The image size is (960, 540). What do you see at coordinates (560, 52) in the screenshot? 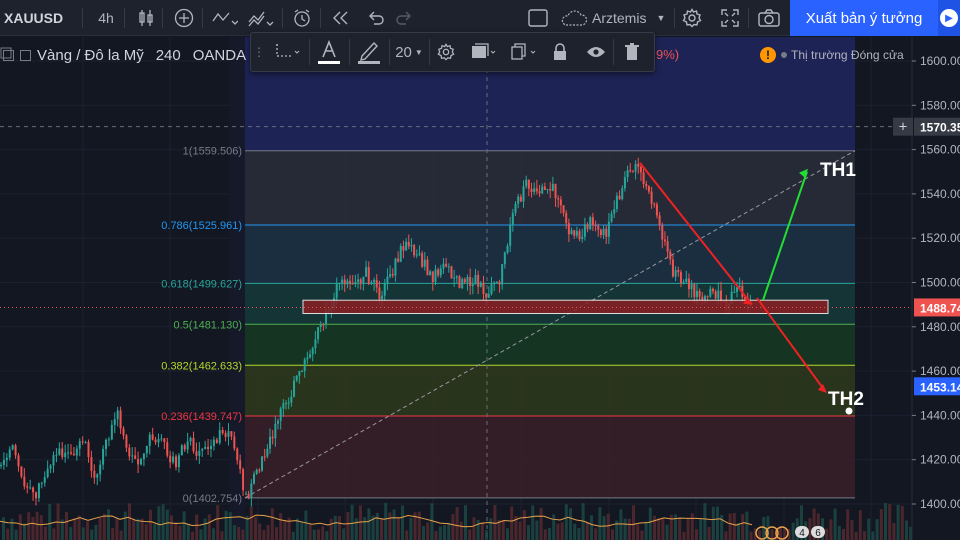
I see `lock-icon` at bounding box center [560, 52].